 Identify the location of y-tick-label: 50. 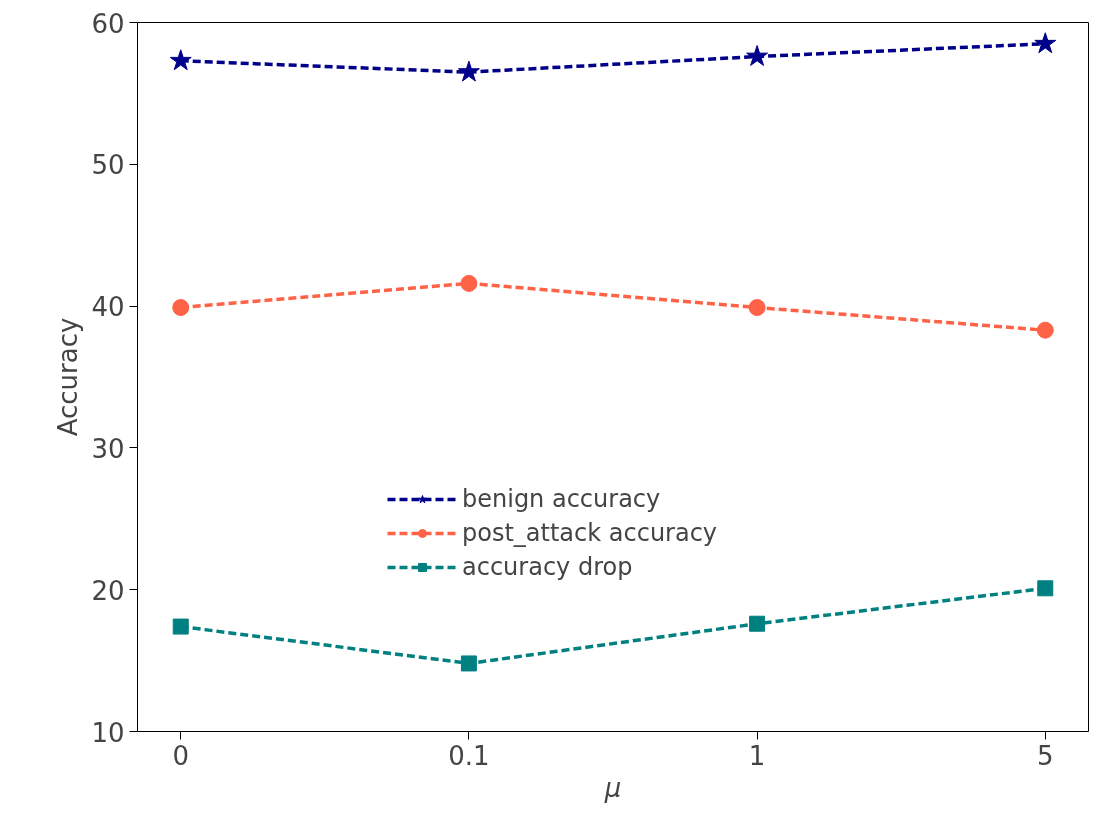
(108, 165).